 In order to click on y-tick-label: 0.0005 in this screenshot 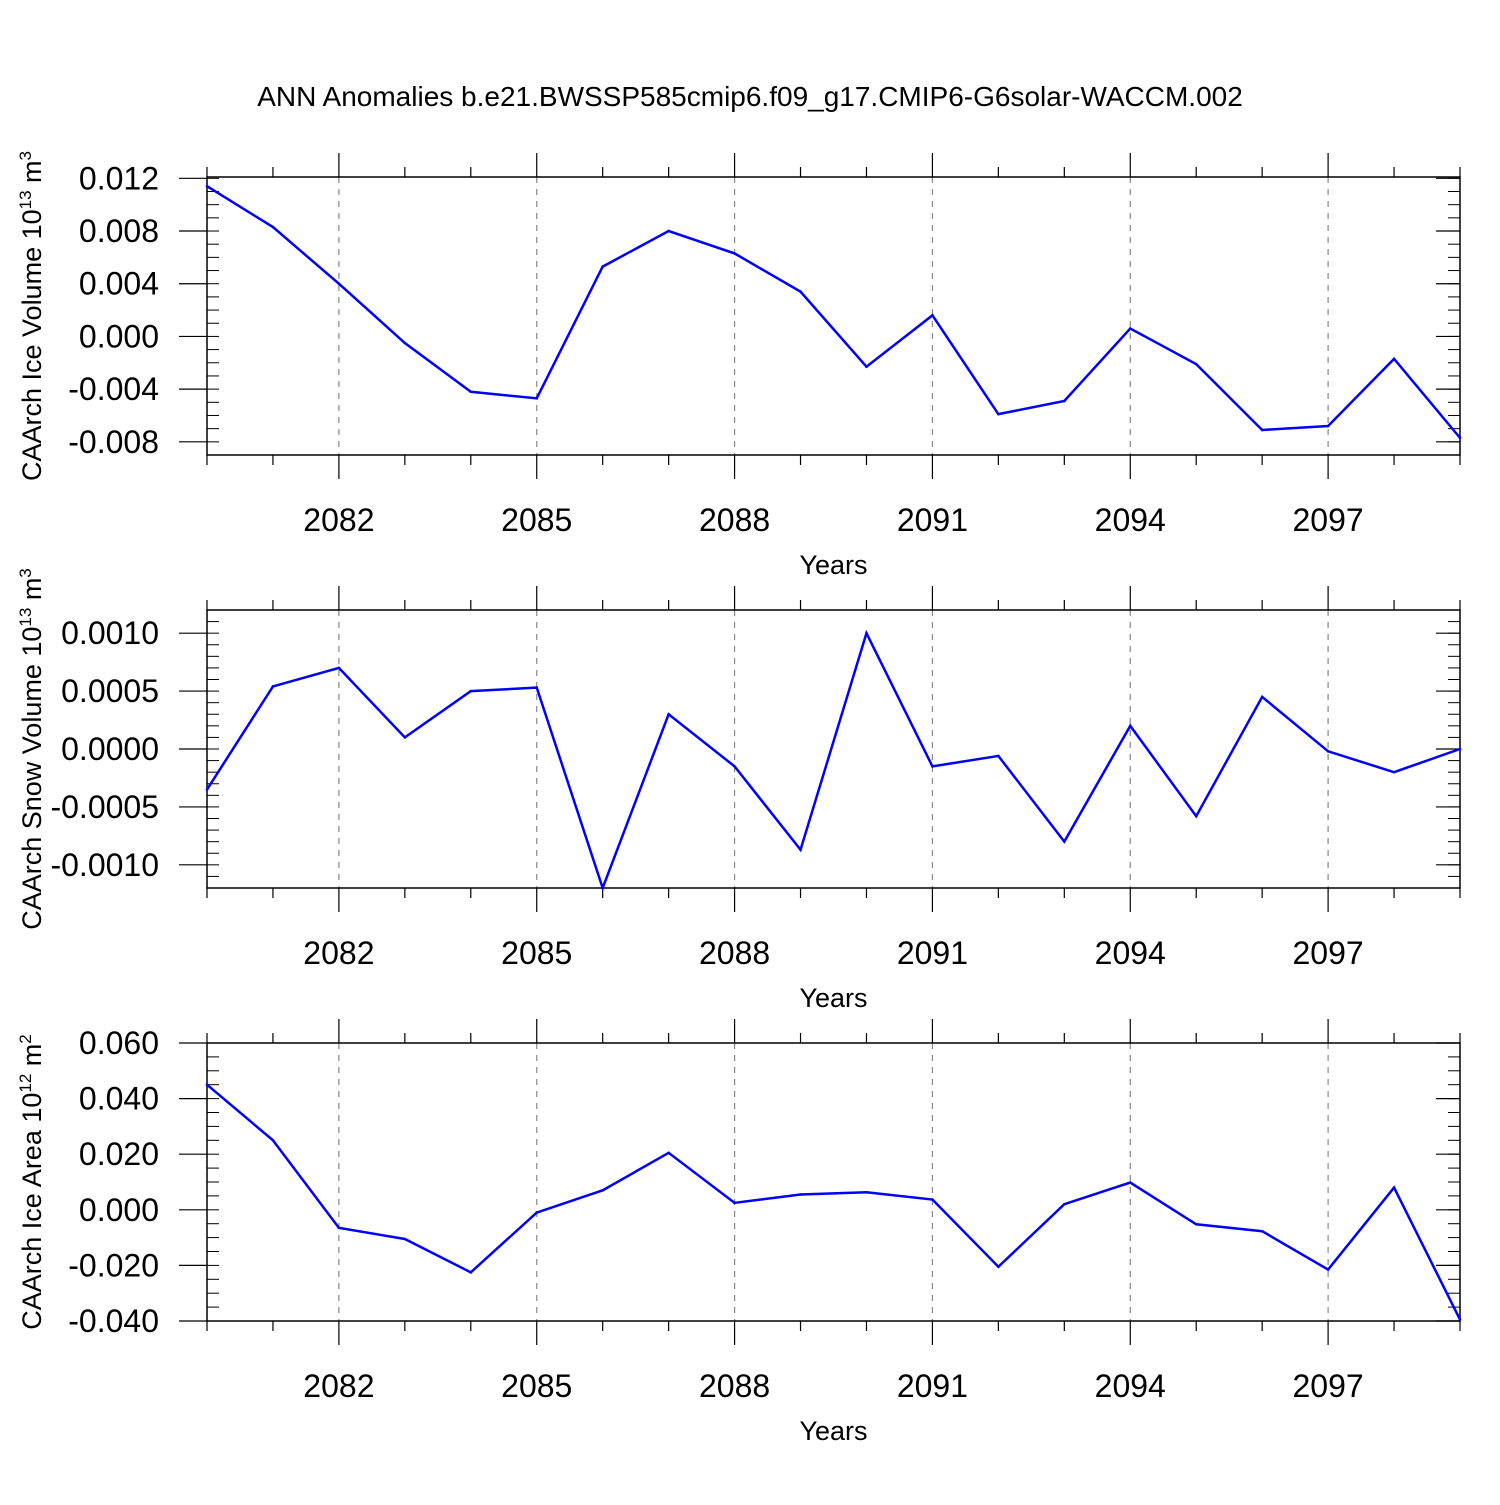, I will do `click(110, 691)`.